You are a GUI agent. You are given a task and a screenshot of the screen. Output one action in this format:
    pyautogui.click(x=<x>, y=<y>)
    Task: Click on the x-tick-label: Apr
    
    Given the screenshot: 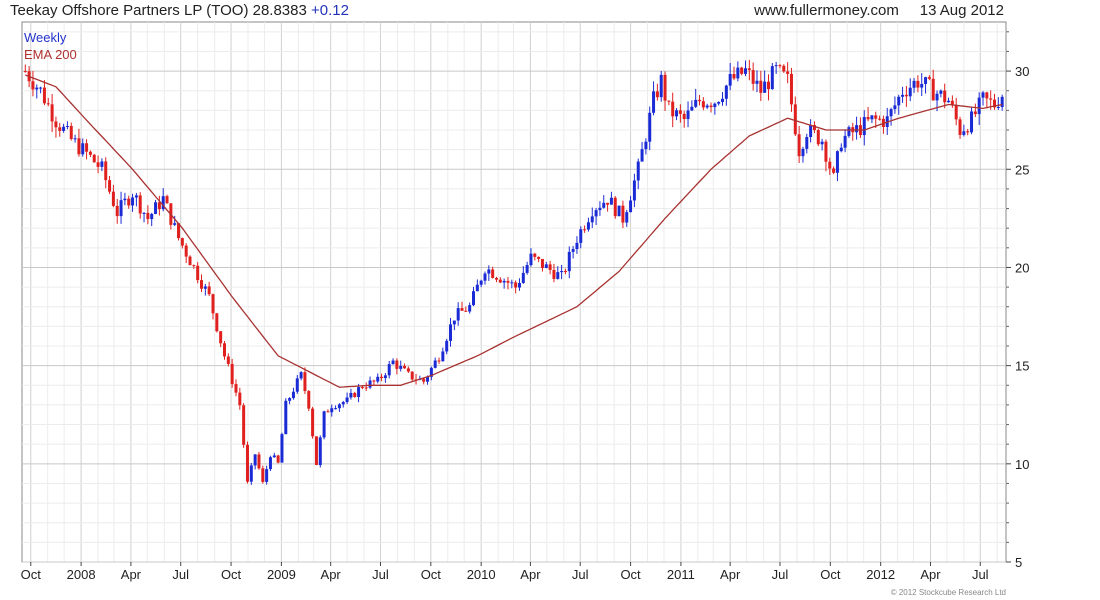 What is the action you would take?
    pyautogui.click(x=730, y=574)
    